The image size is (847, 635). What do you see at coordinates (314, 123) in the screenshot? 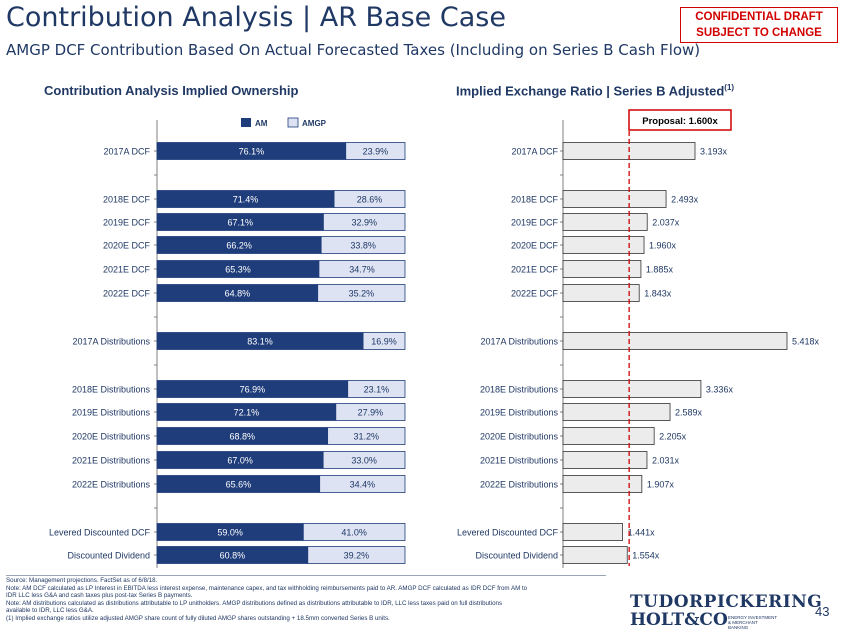
I see `legend-label-amgp: AMGP` at bounding box center [314, 123].